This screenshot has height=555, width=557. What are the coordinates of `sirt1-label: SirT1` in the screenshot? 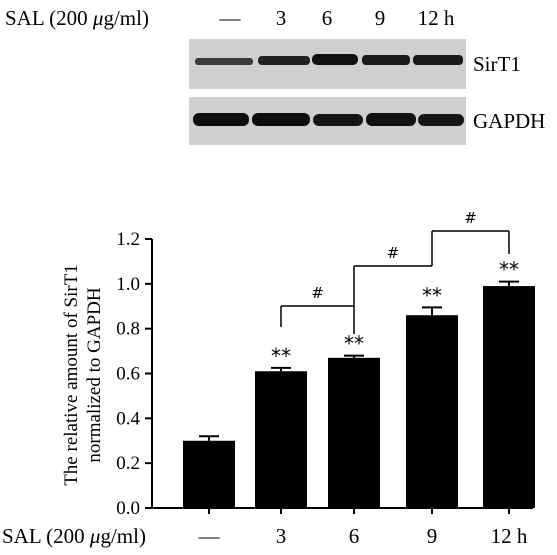 It's located at (497, 64).